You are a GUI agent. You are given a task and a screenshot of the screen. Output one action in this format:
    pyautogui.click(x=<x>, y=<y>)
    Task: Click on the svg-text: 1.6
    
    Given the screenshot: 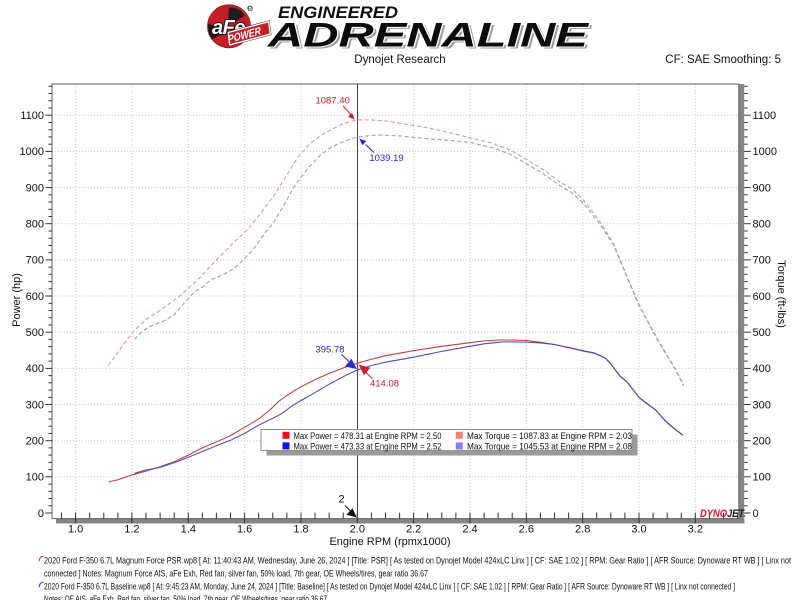 What is the action you would take?
    pyautogui.click(x=244, y=530)
    